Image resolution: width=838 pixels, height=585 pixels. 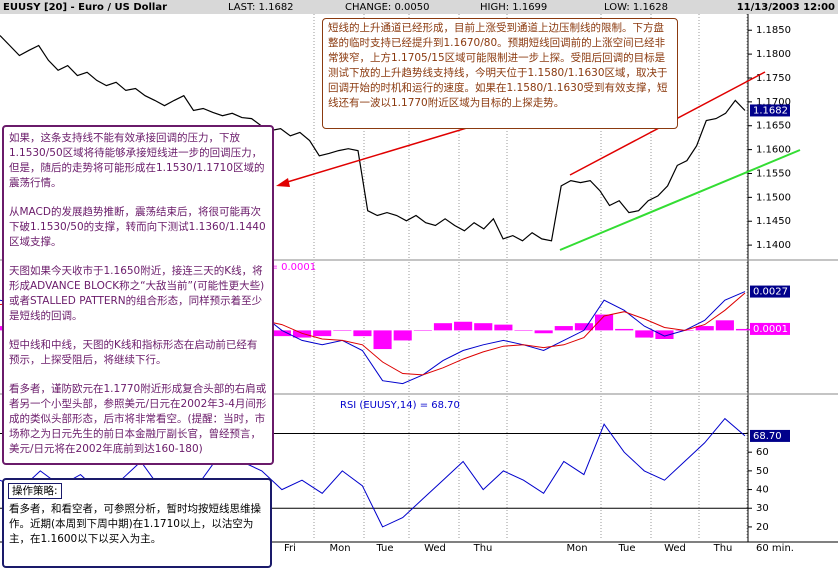 What do you see at coordinates (261, 7) in the screenshot?
I see `header-last: LAST: 1.1682` at bounding box center [261, 7].